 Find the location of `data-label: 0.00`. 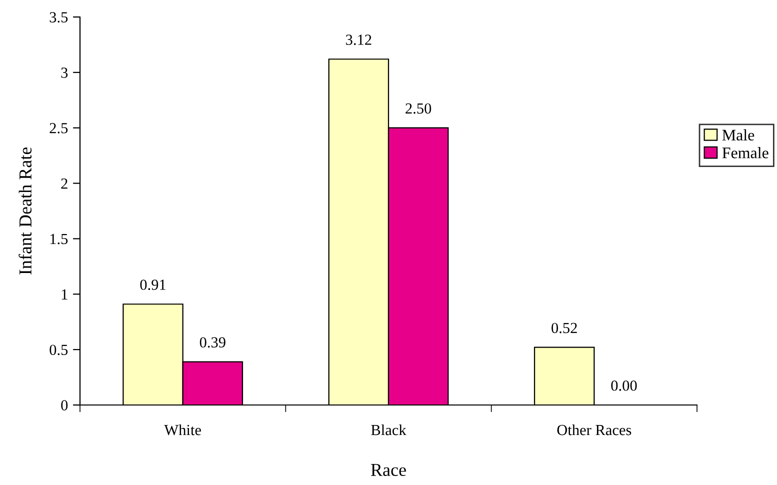

data-label: 0.00 is located at coordinates (624, 385).